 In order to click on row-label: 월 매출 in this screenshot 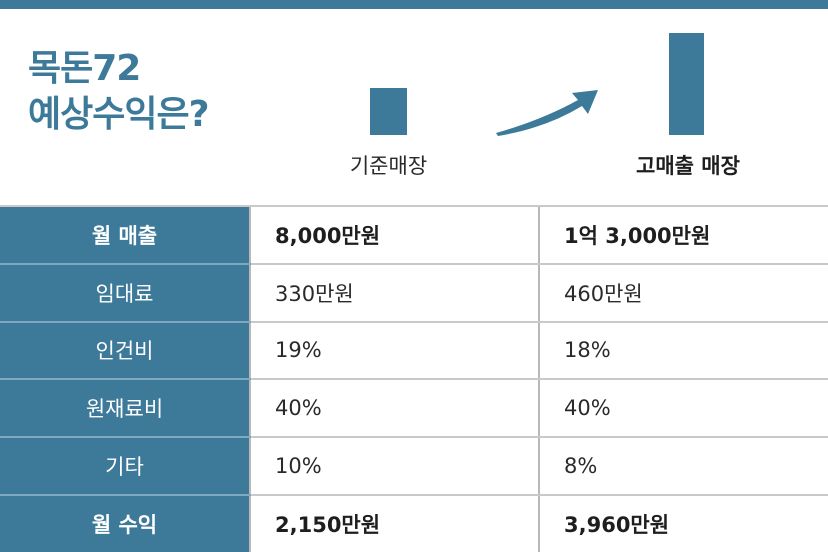, I will do `click(125, 235)`.